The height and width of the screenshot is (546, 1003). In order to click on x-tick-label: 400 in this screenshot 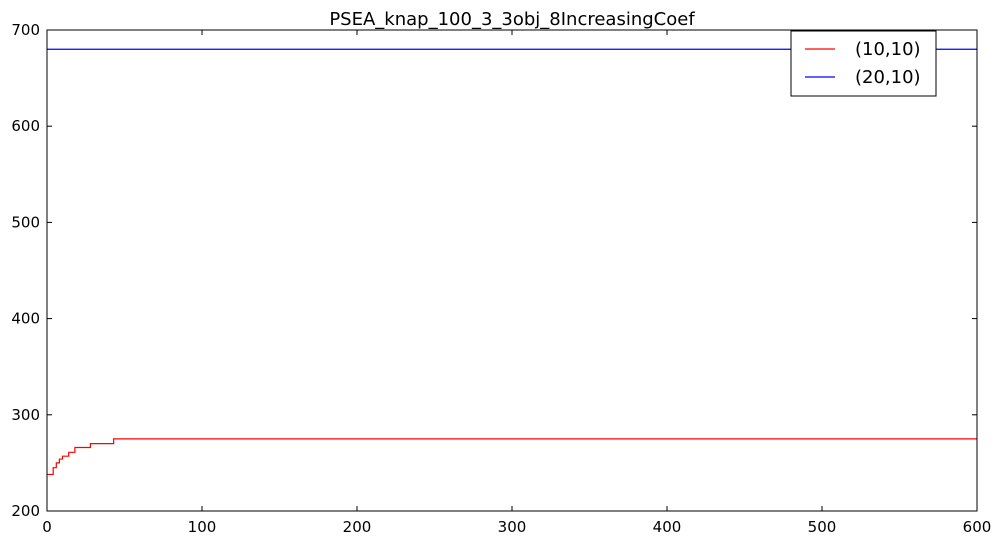, I will do `click(667, 527)`.